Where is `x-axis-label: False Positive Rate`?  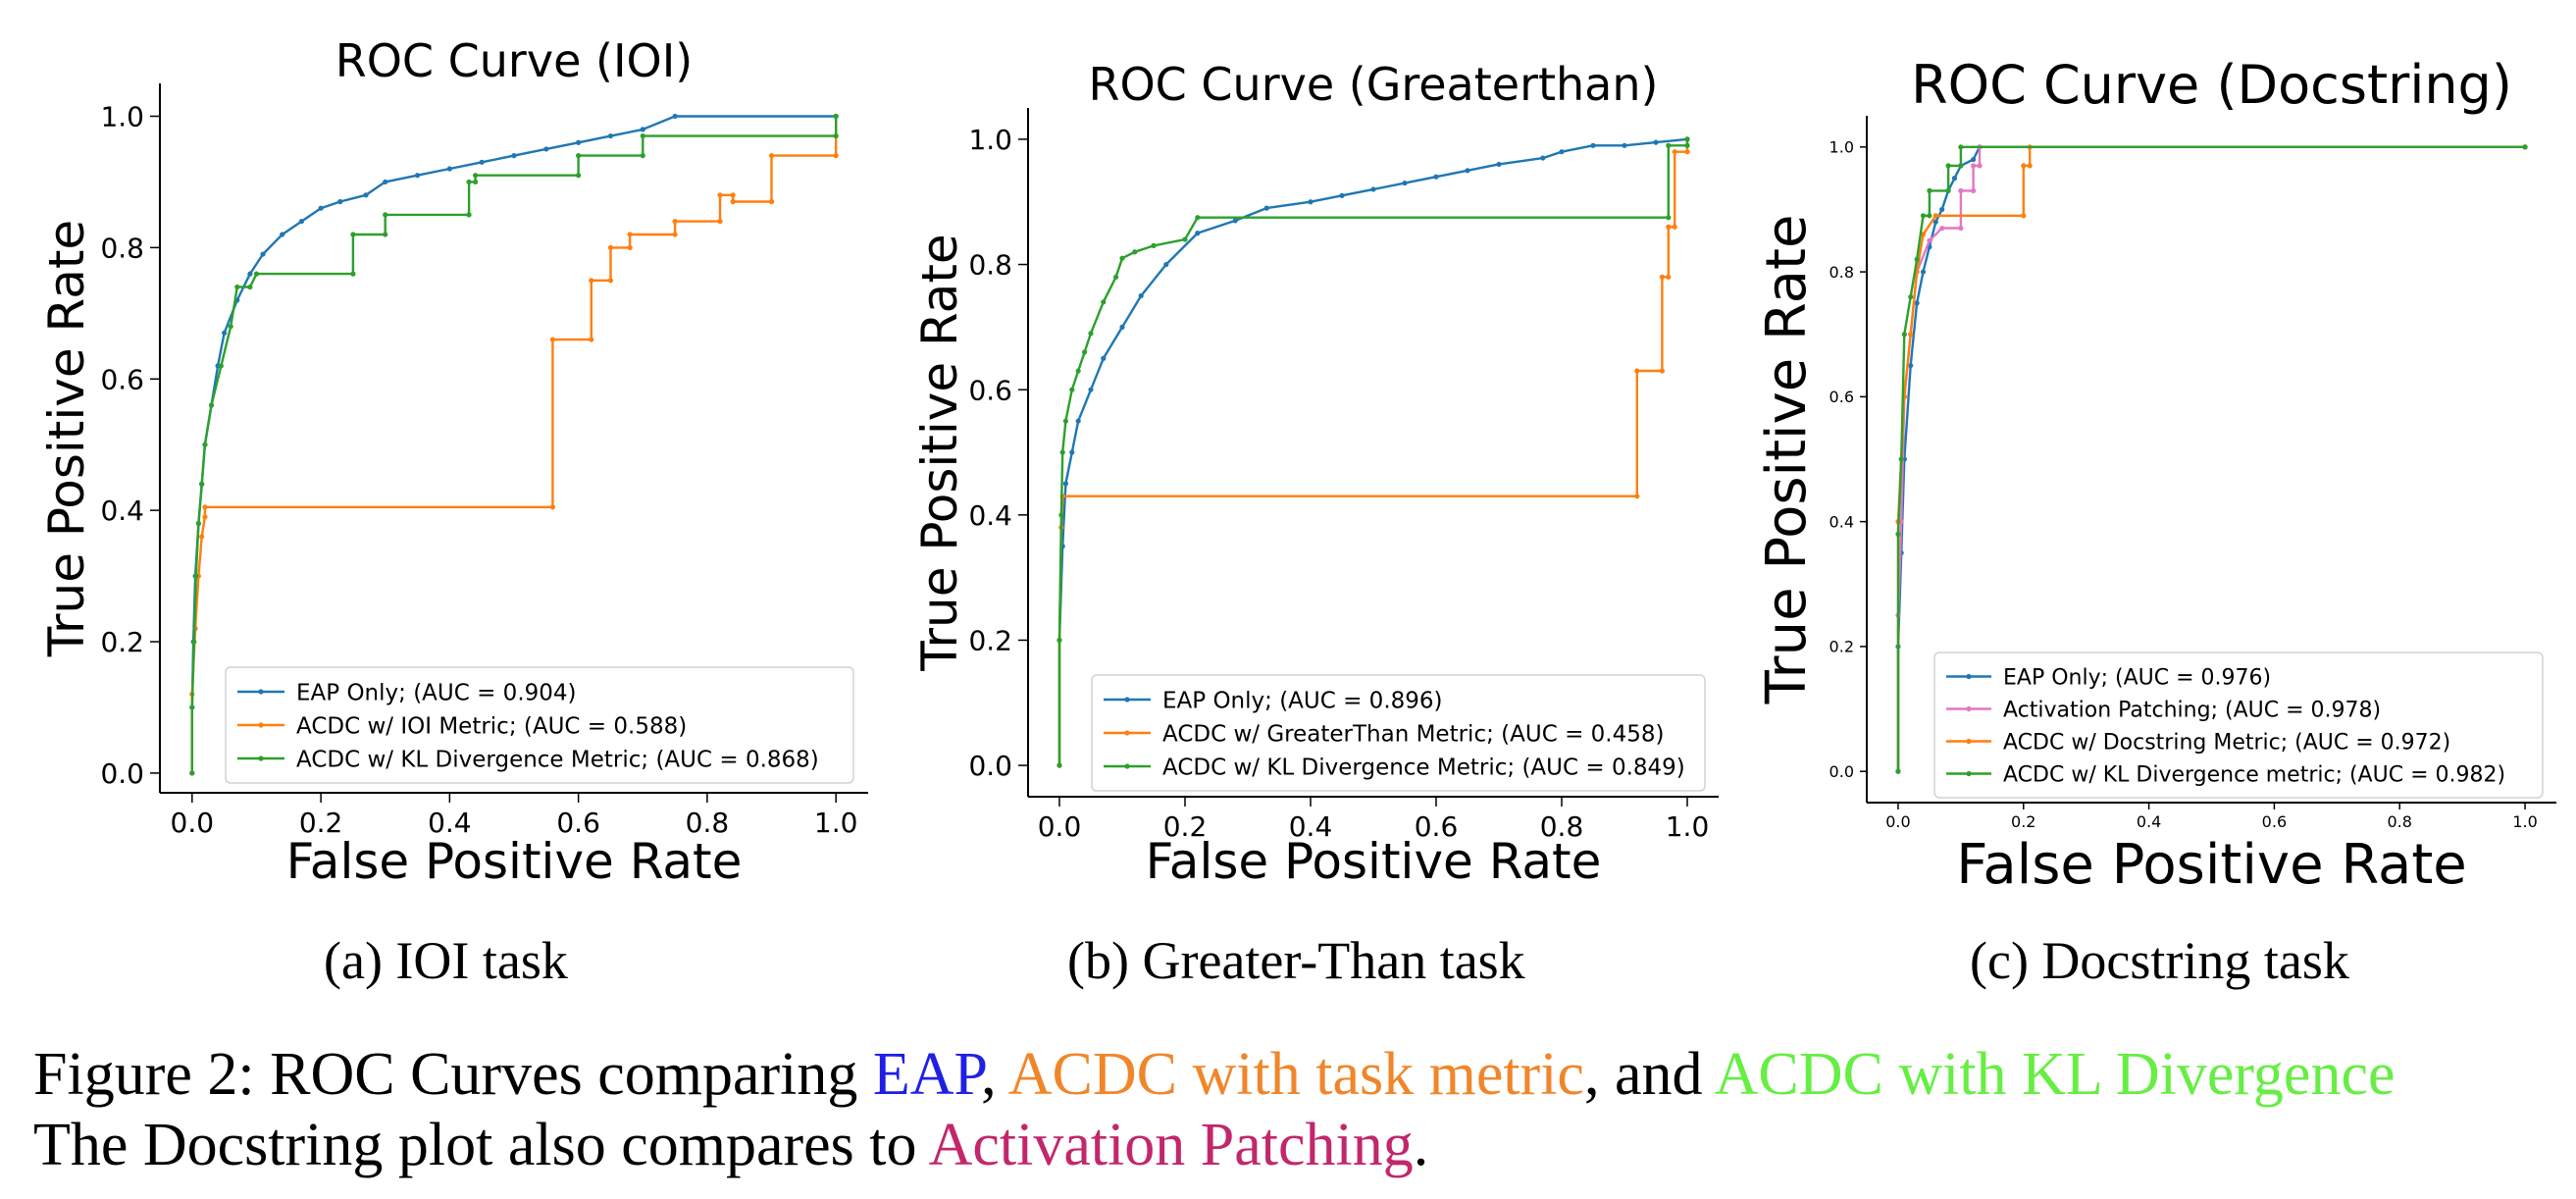 x-axis-label: False Positive Rate is located at coordinates (514, 861).